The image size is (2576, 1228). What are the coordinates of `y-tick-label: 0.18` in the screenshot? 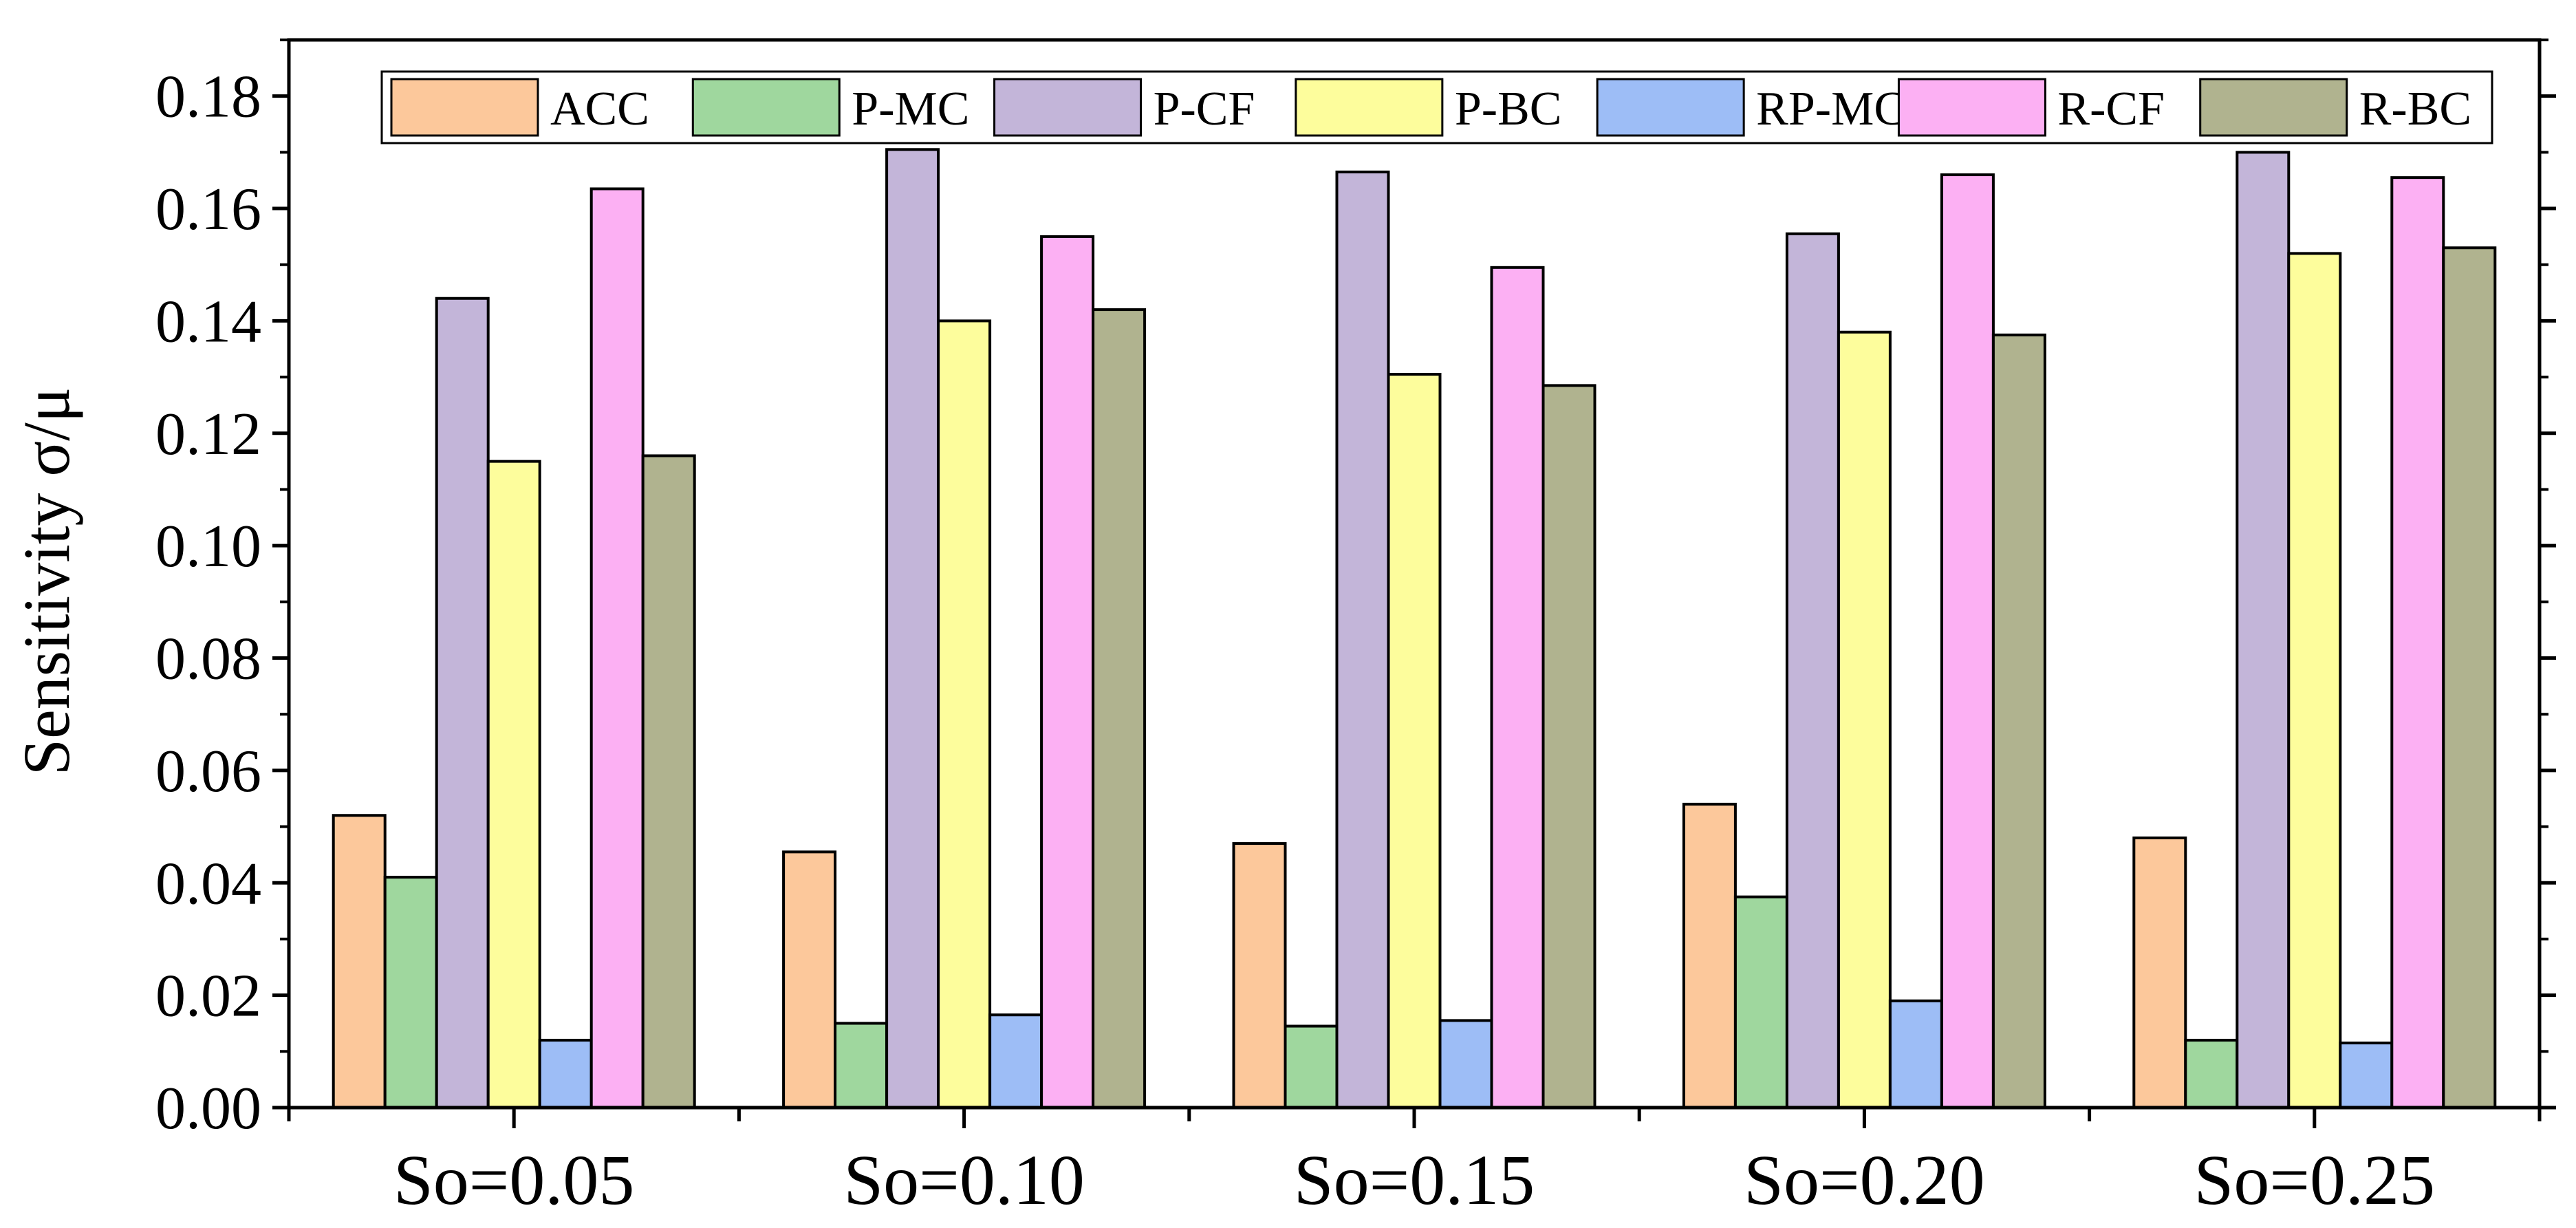 It's located at (208, 98).